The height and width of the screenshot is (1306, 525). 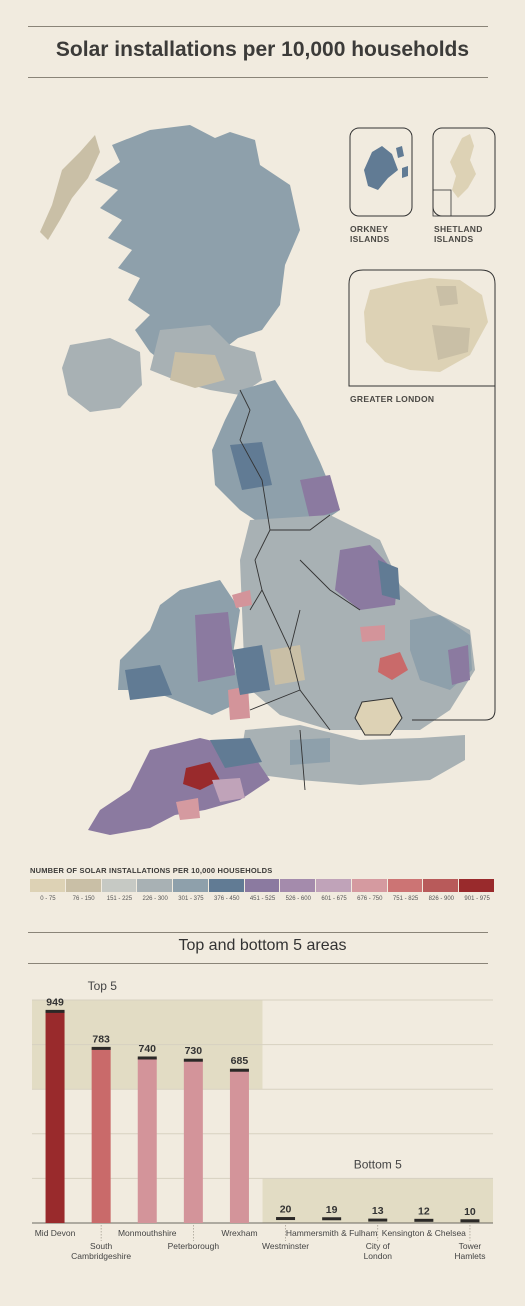 I want to click on legend-item: 676 - 750, so click(x=369, y=894).